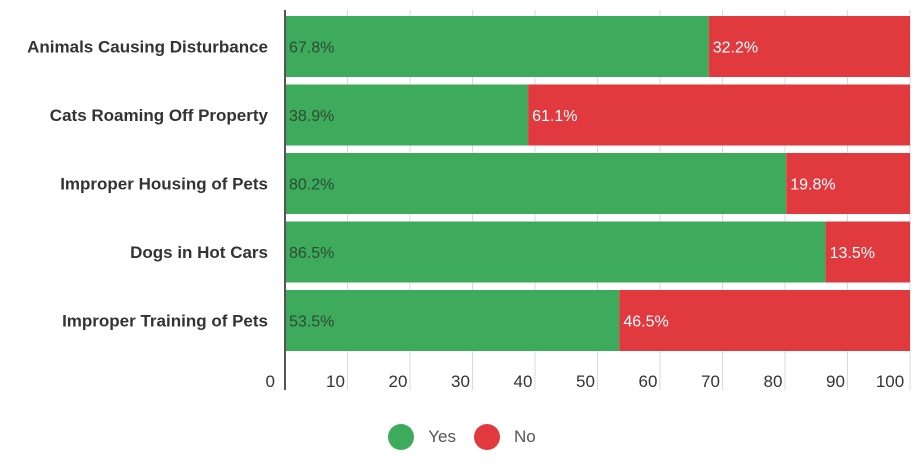 This screenshot has width=924, height=469. I want to click on data-label-yes: 86.5%, so click(311, 253).